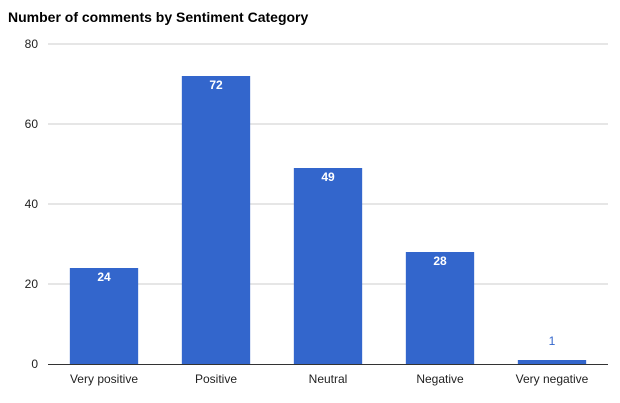 The image size is (620, 403). Describe the element at coordinates (104, 277) in the screenshot. I see `data-label: 24` at that location.